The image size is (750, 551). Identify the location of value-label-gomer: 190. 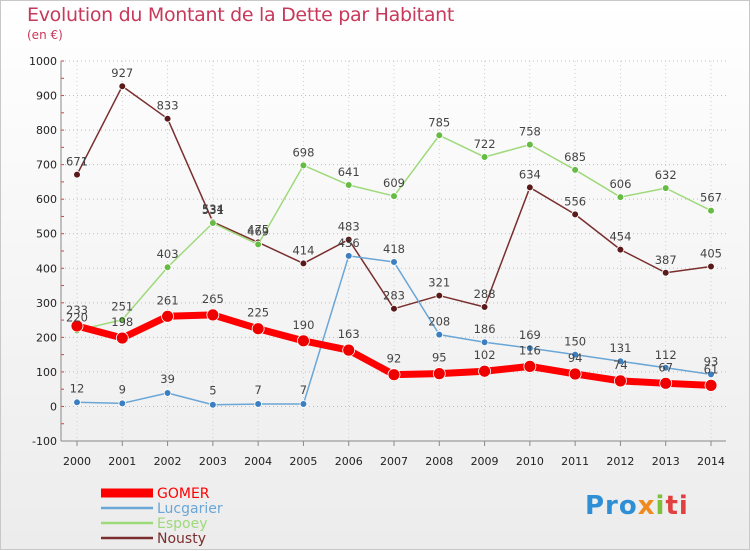
(303, 325).